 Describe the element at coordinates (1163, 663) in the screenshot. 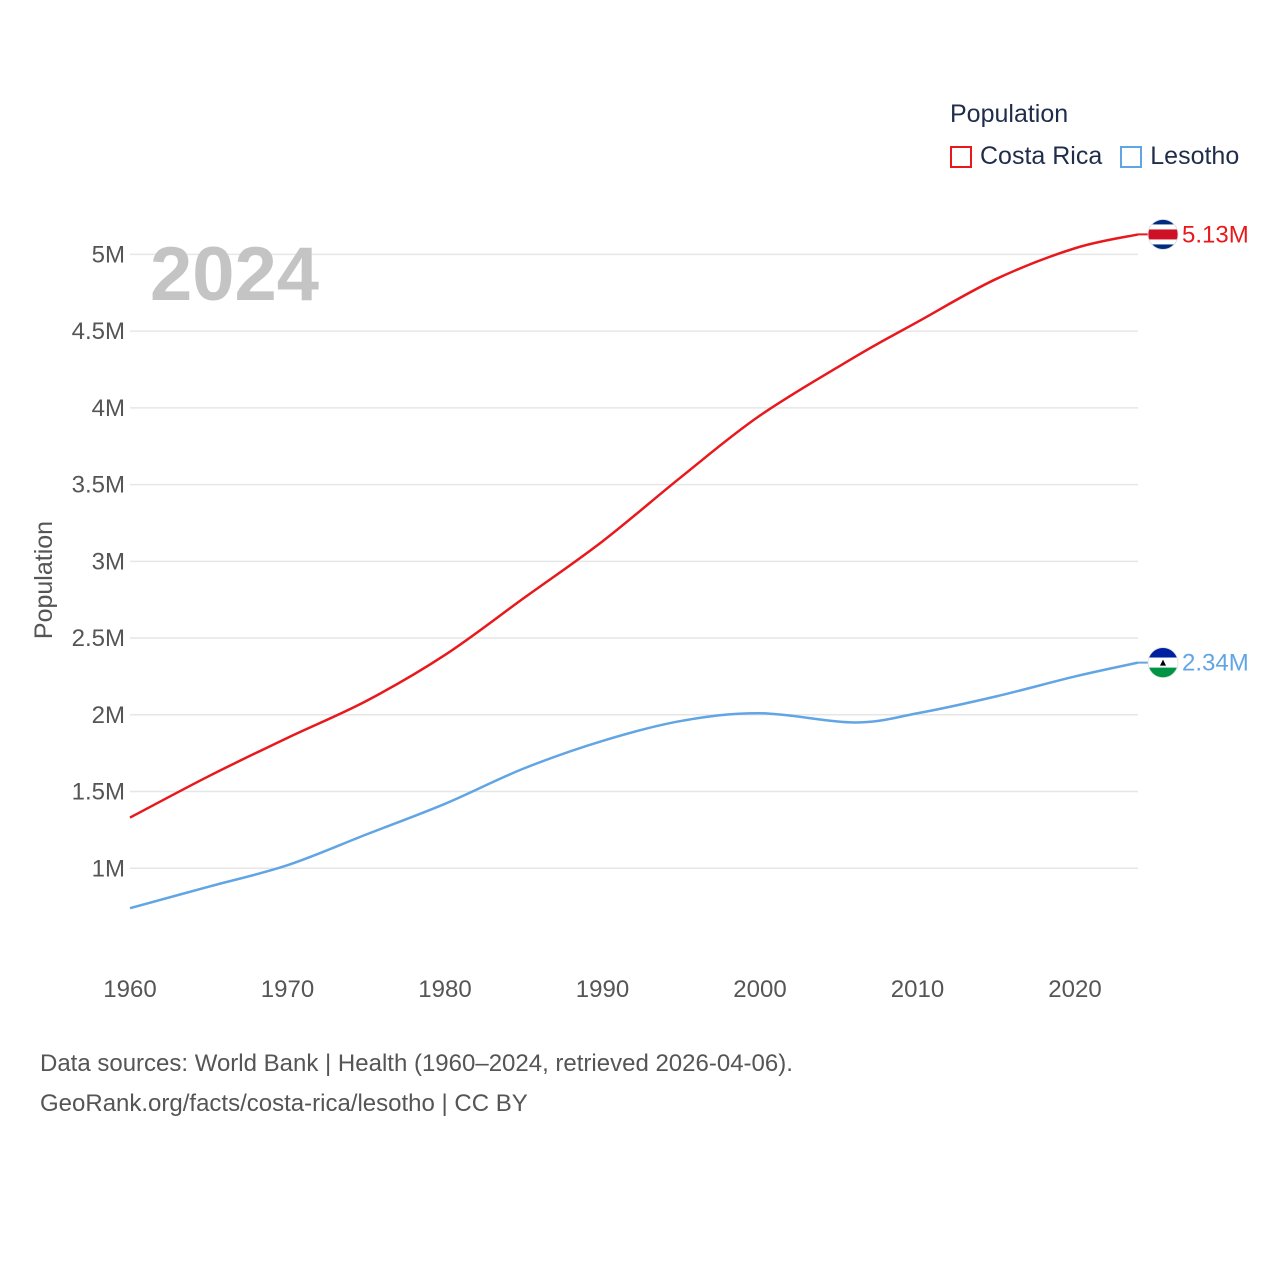

I see `lesotho-flag-icon` at that location.